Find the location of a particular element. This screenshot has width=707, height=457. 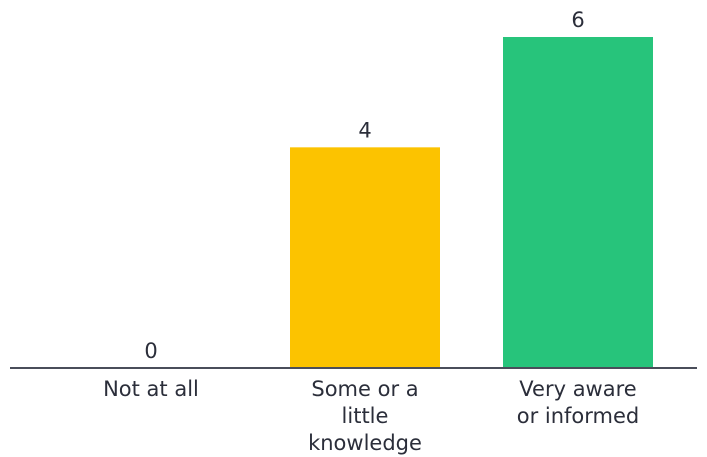

data-label-1: 4 is located at coordinates (364, 130).